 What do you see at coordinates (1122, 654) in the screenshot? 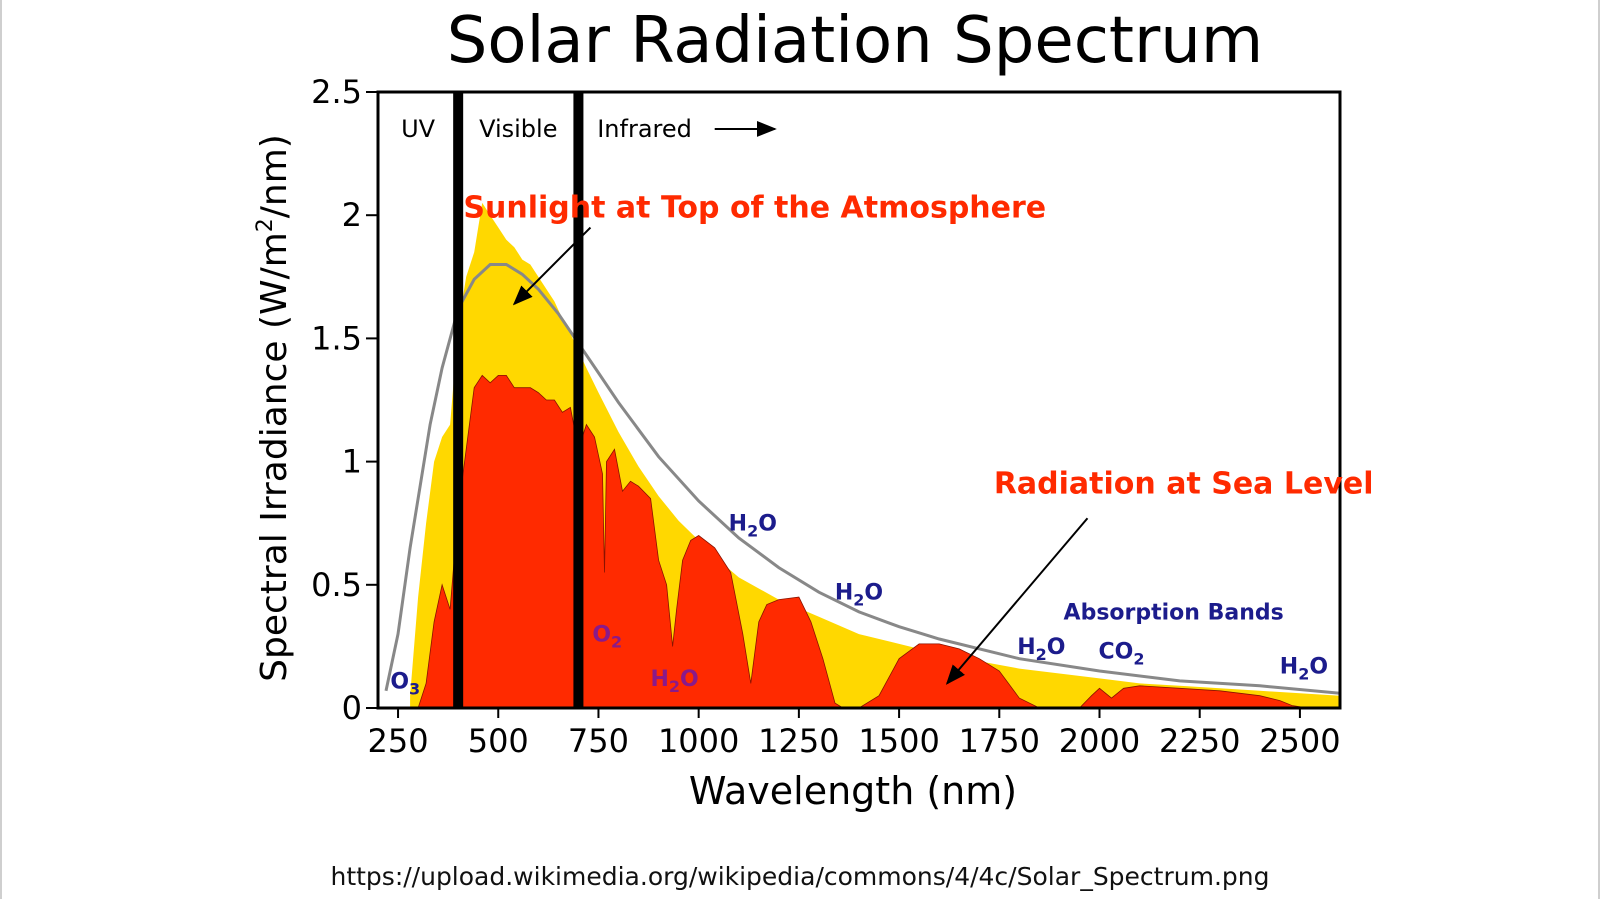
I see `absorption-label-co2: CO2` at bounding box center [1122, 654].